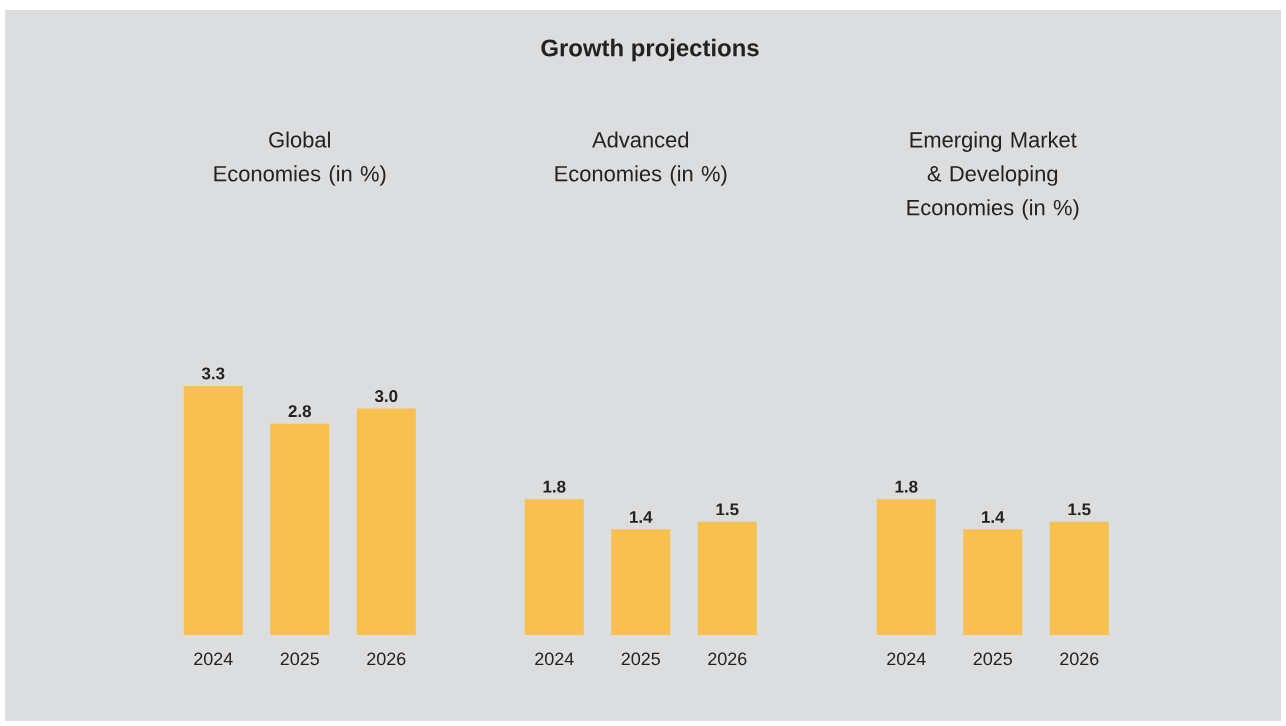  Describe the element at coordinates (386, 396) in the screenshot. I see `data-label: 3.0` at that location.